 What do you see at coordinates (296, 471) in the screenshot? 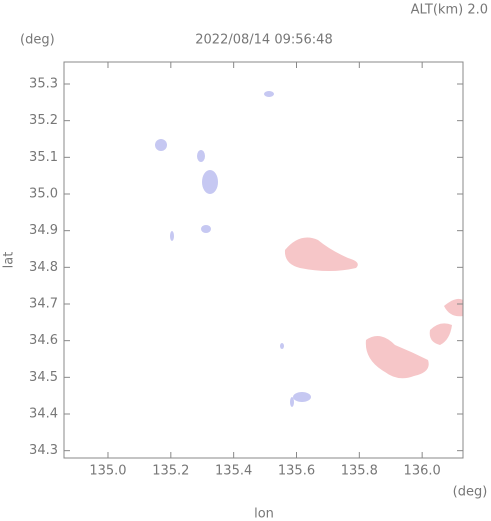
I see `x-tick-label: 135.6` at bounding box center [296, 471].